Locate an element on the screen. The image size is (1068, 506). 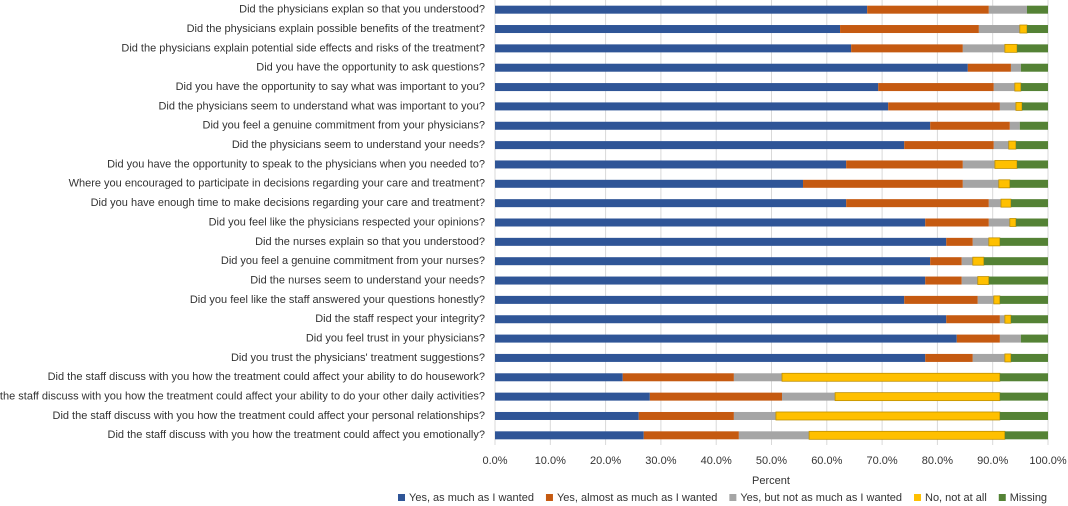
x-tick-label: 60.0% is located at coordinates (826, 461).